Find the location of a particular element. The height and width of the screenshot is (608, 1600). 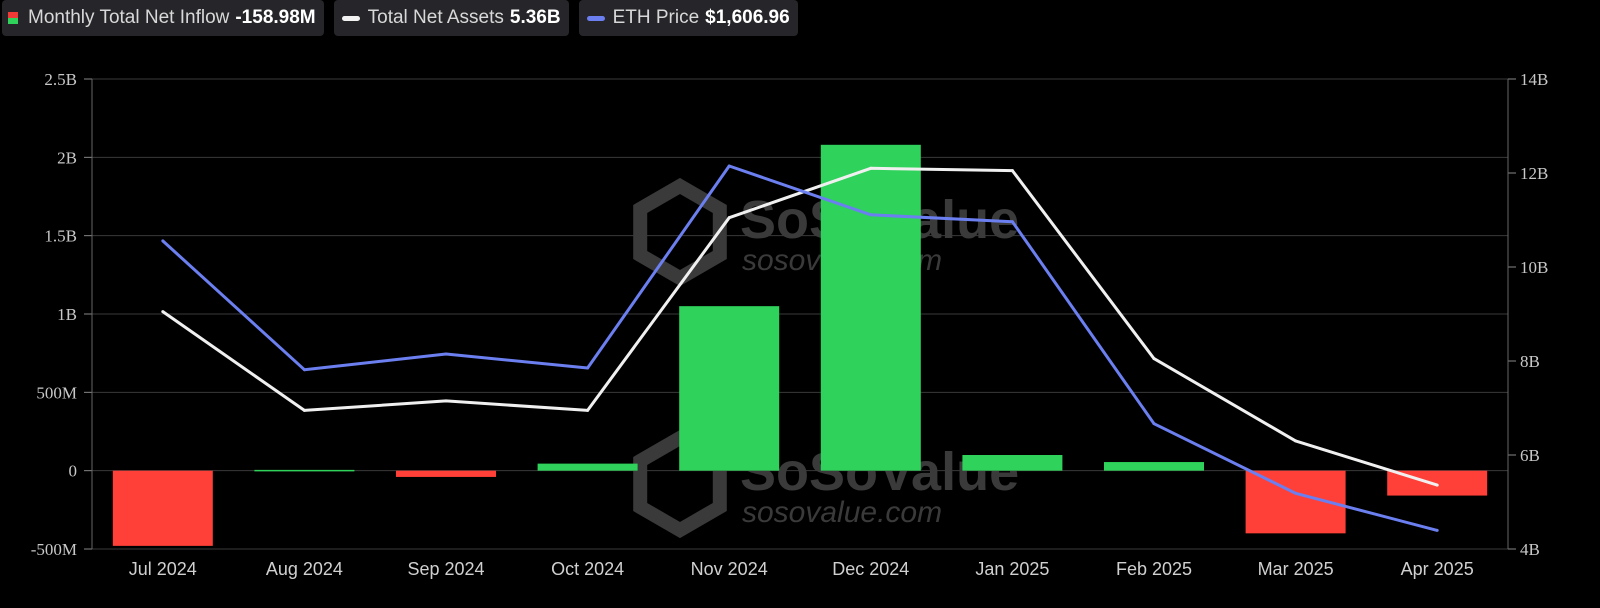

right-tick-label: 10B is located at coordinates (1534, 267).